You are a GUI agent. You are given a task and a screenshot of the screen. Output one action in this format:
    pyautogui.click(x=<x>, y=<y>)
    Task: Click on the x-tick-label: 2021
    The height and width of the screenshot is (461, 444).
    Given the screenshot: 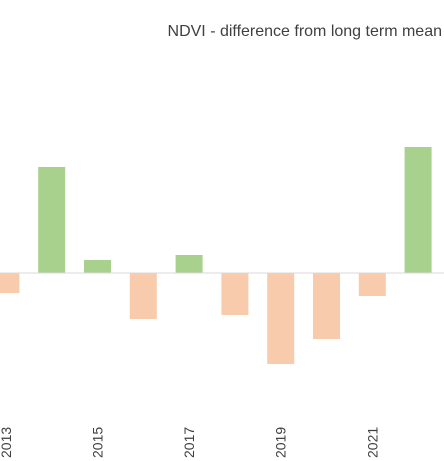 What is the action you would take?
    pyautogui.click(x=372, y=442)
    